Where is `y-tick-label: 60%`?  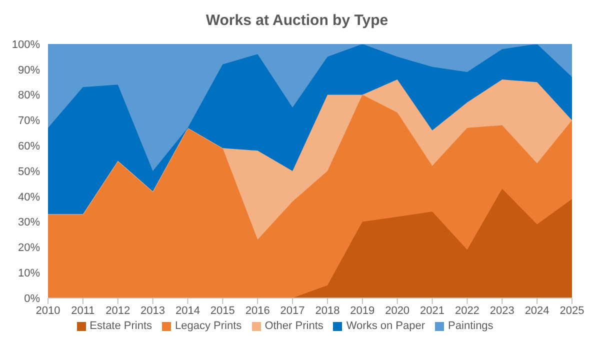
y-tick-label: 60% is located at coordinates (29, 146).